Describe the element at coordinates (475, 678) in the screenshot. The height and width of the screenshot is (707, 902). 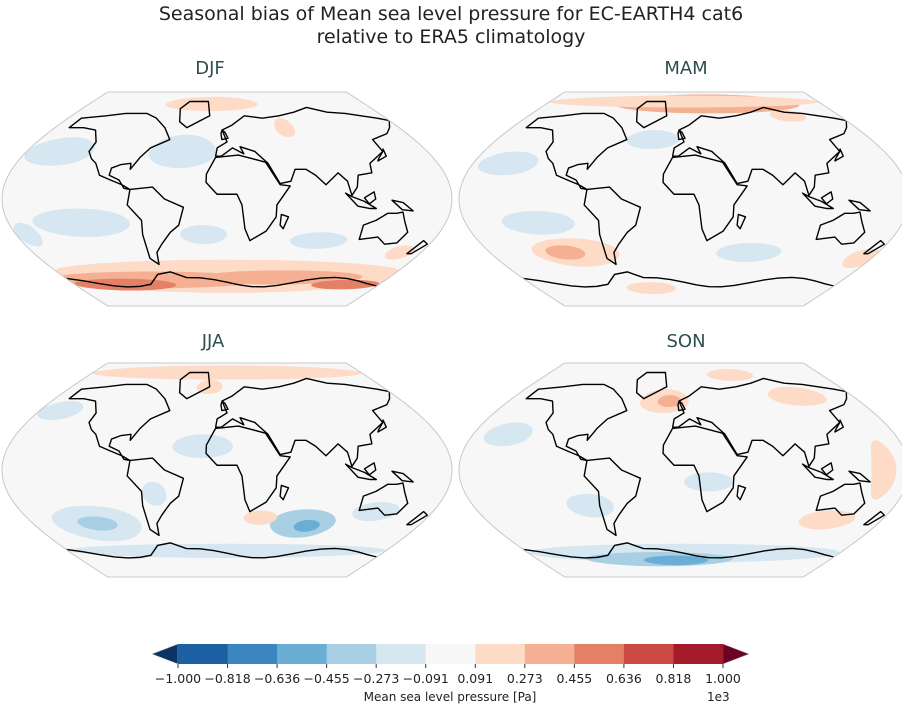
I see `colorbar-tick-label: 0.091` at that location.